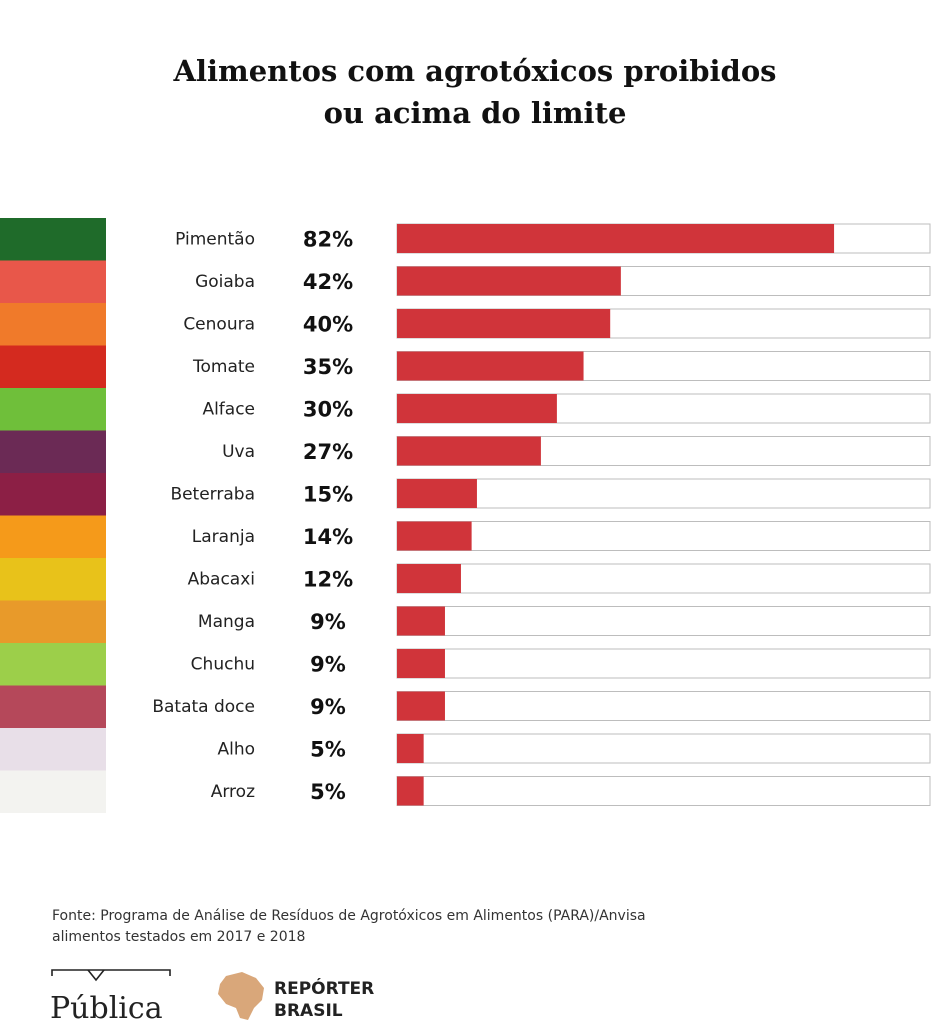  Describe the element at coordinates (328, 410) in the screenshot. I see `value-label: 30%` at that location.